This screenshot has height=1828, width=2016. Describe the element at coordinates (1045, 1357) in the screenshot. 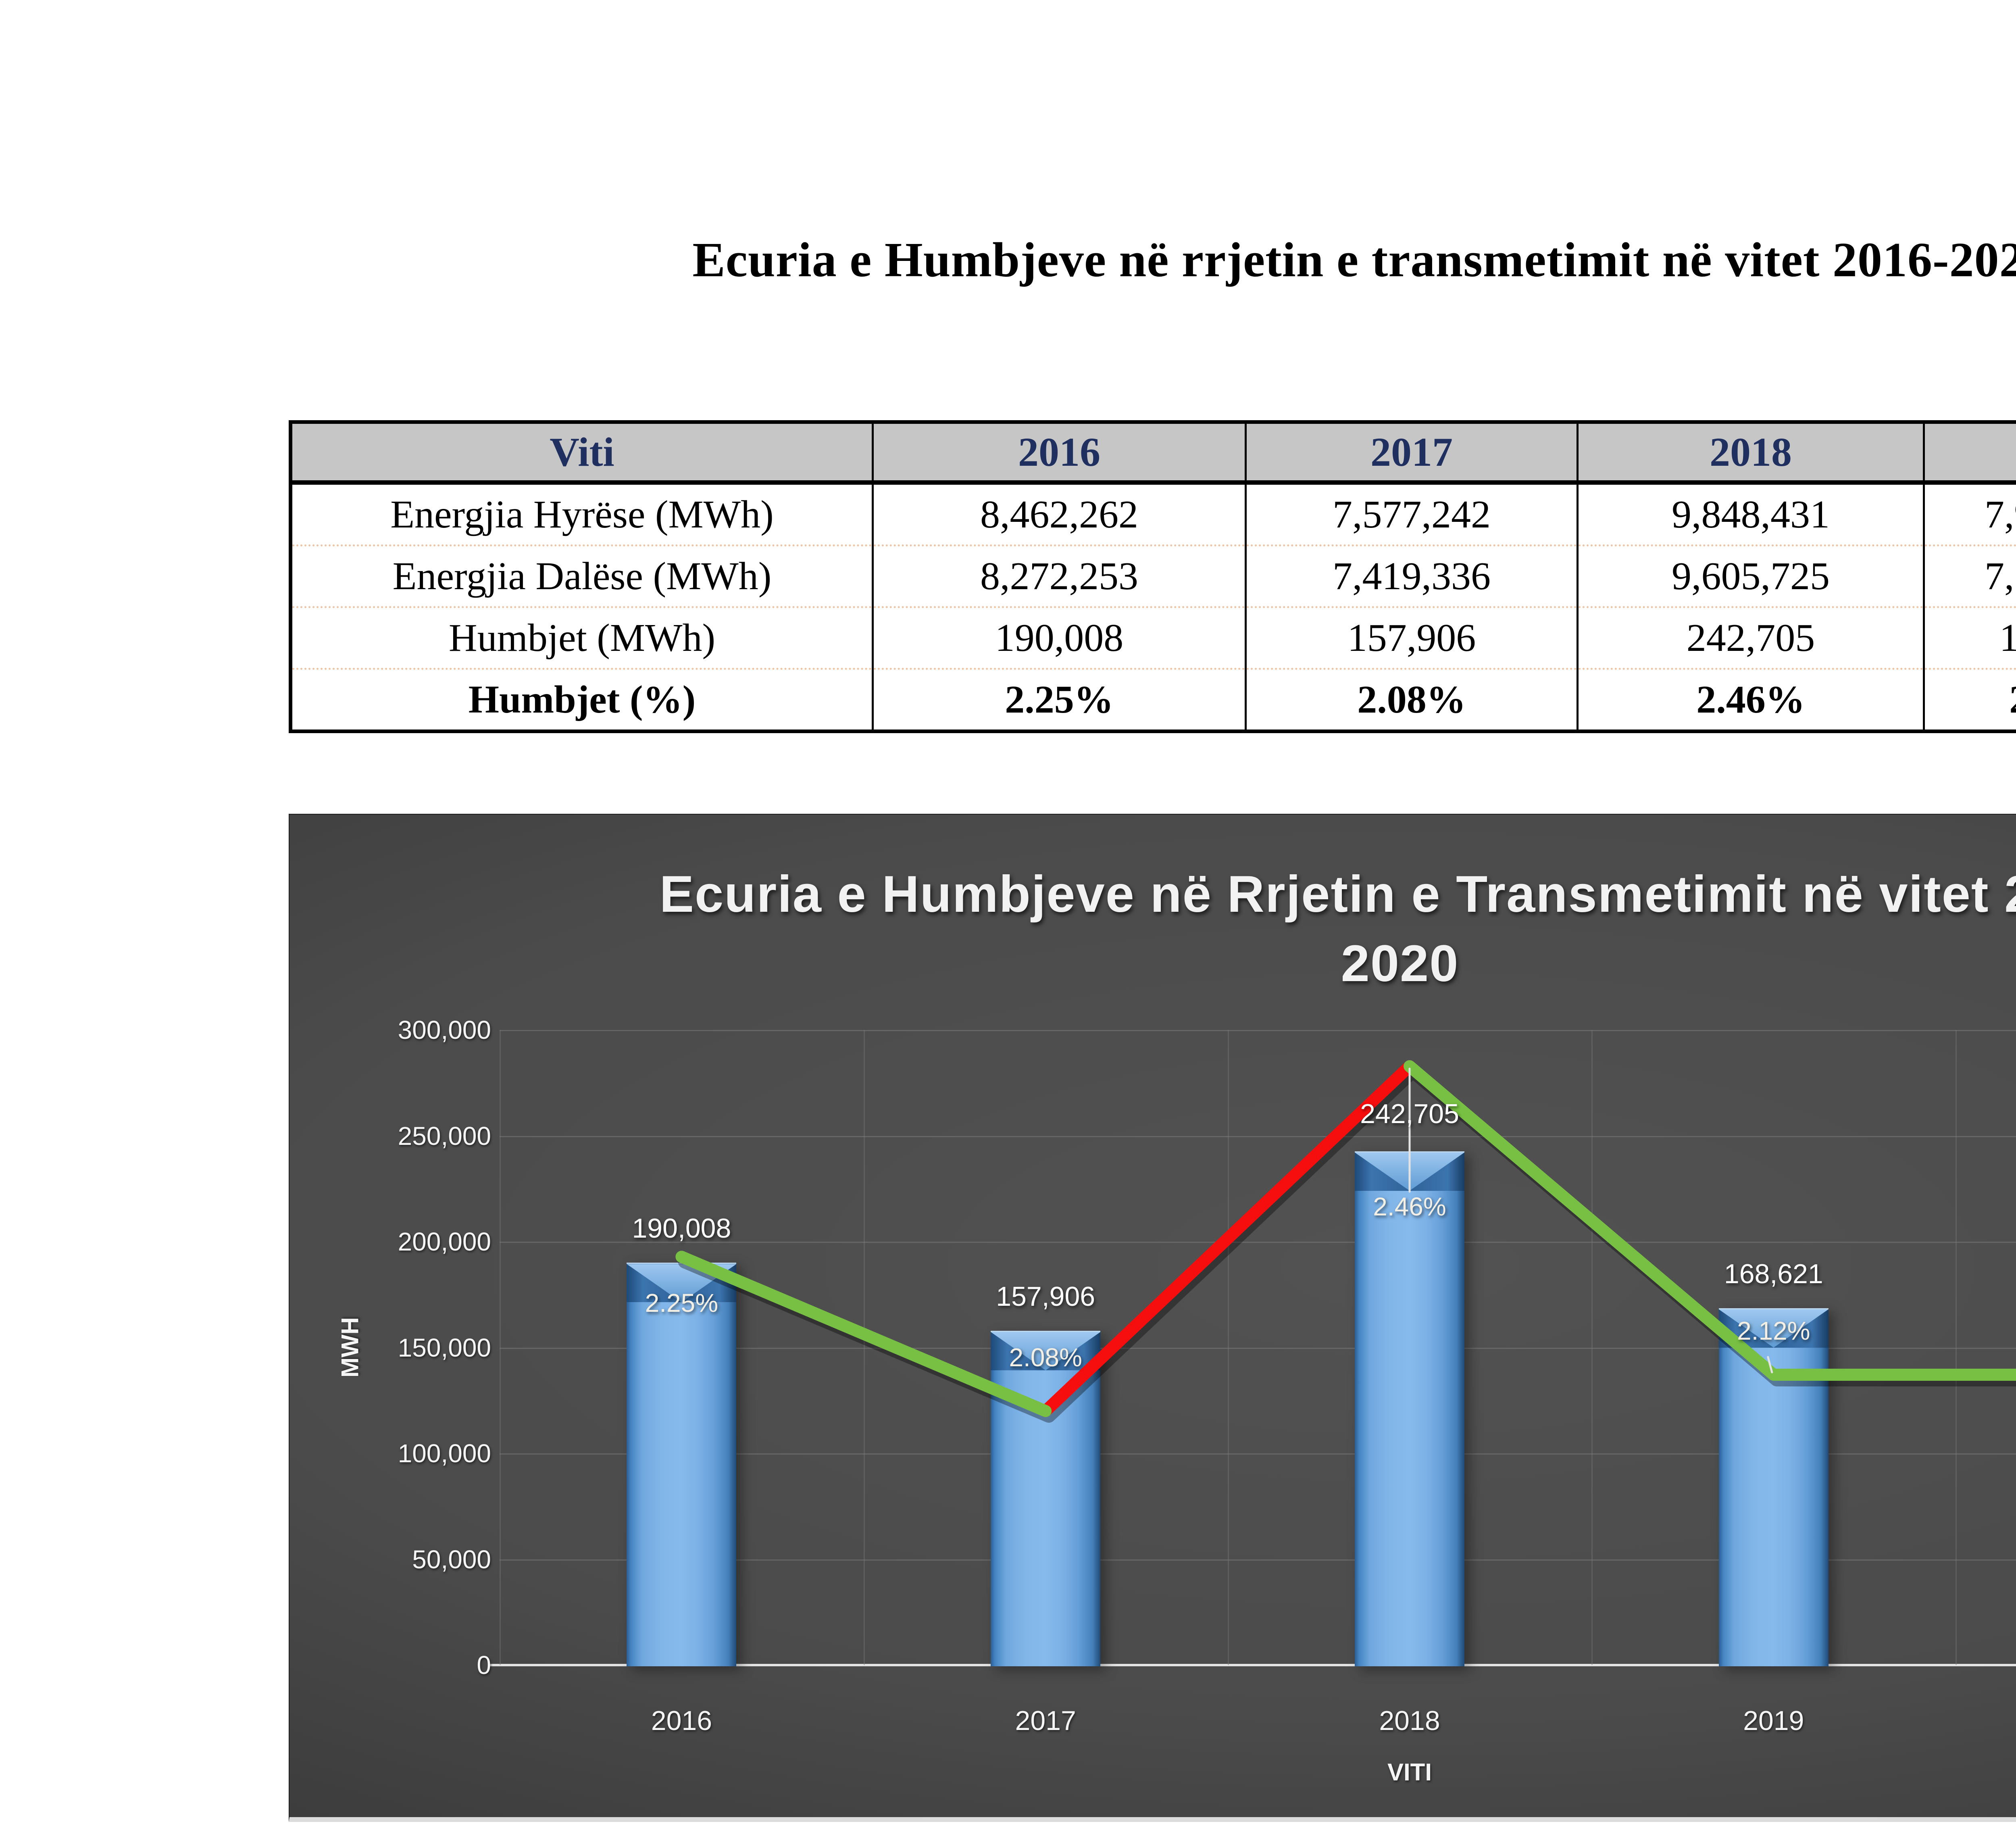

I see `line-percent-label: 2.08%` at that location.